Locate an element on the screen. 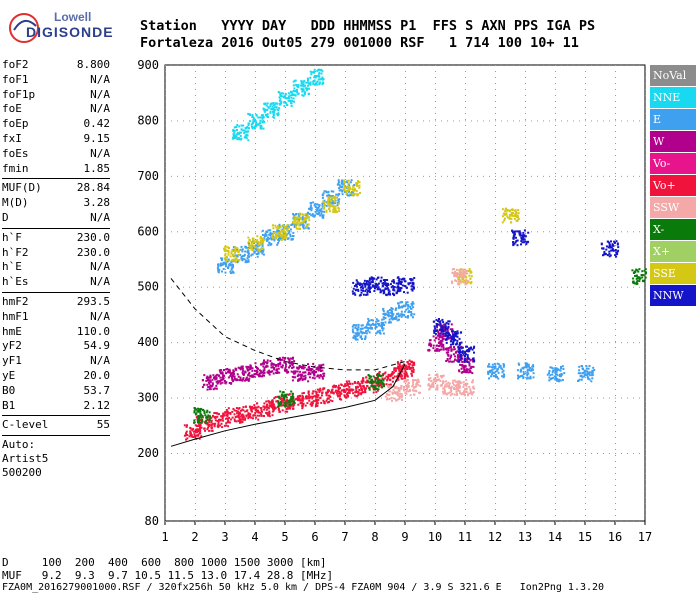  parameter-row: foF2 8.800 is located at coordinates (56, 65).